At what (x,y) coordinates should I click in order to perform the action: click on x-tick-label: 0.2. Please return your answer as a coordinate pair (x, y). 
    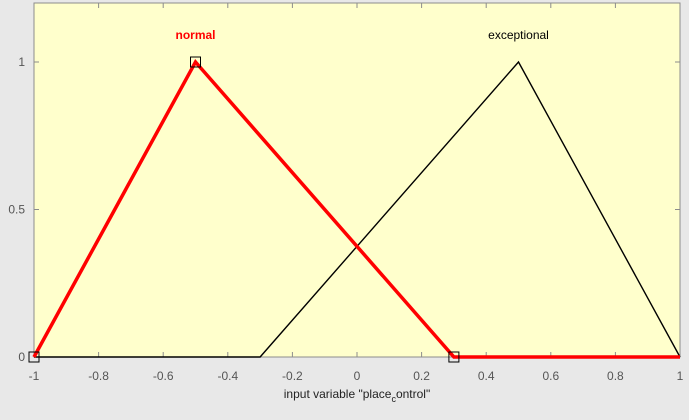
    Looking at the image, I should click on (421, 376).